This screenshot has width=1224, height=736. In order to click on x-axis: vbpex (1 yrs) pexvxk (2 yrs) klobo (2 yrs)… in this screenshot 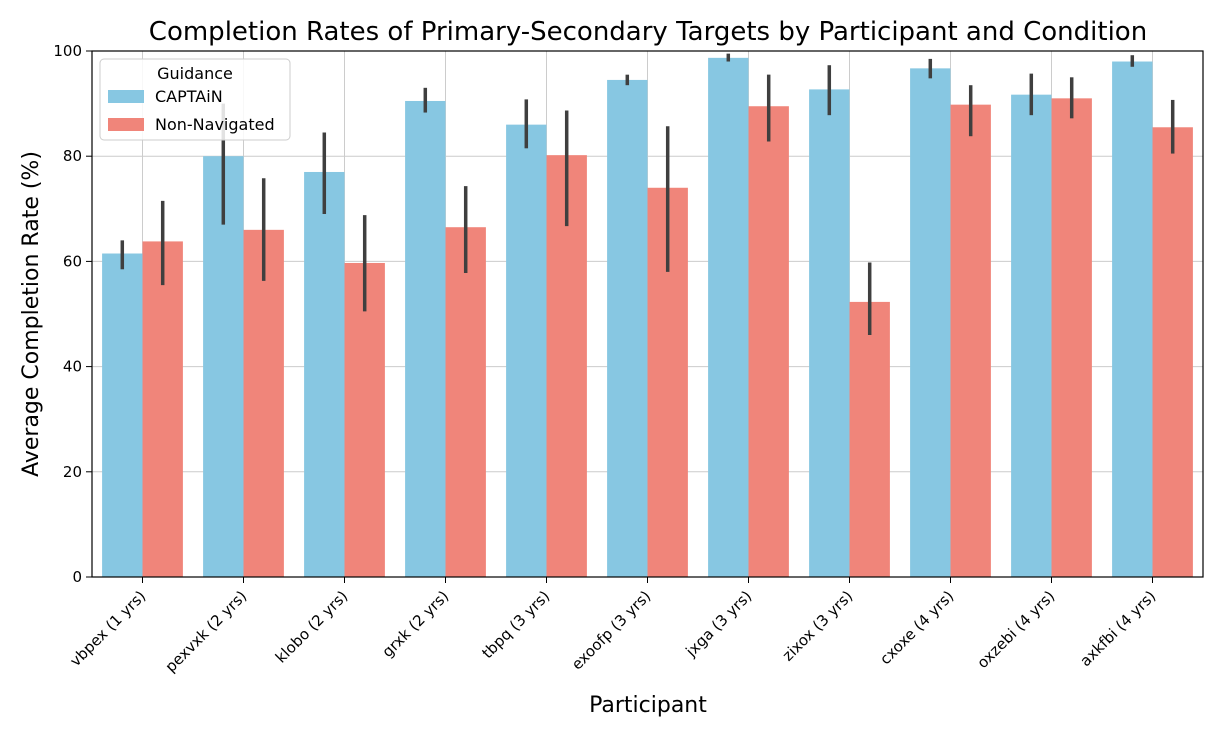, I will do `click(612, 626)`.